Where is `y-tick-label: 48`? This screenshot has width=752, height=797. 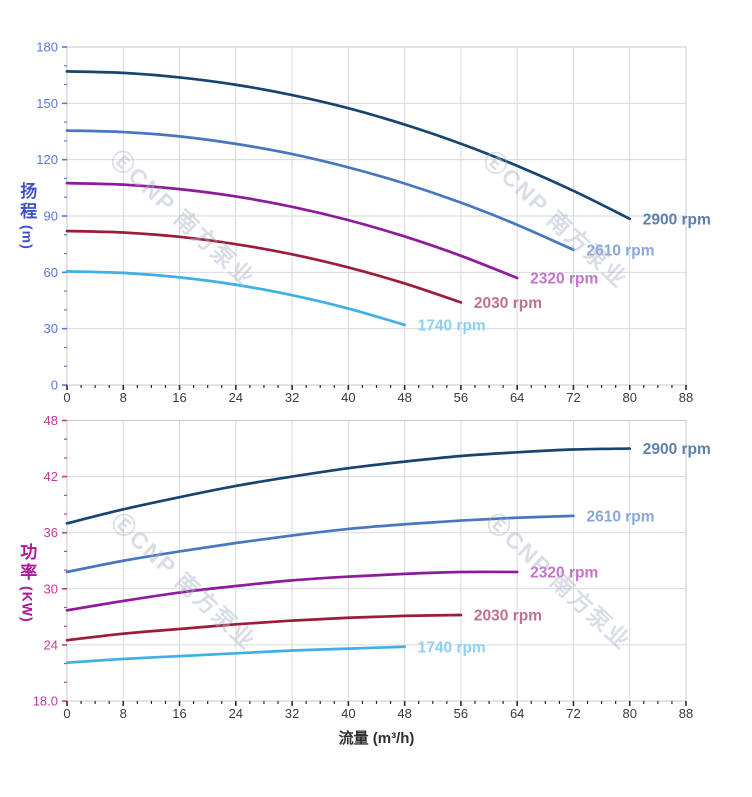
y-tick-label: 48 is located at coordinates (51, 420).